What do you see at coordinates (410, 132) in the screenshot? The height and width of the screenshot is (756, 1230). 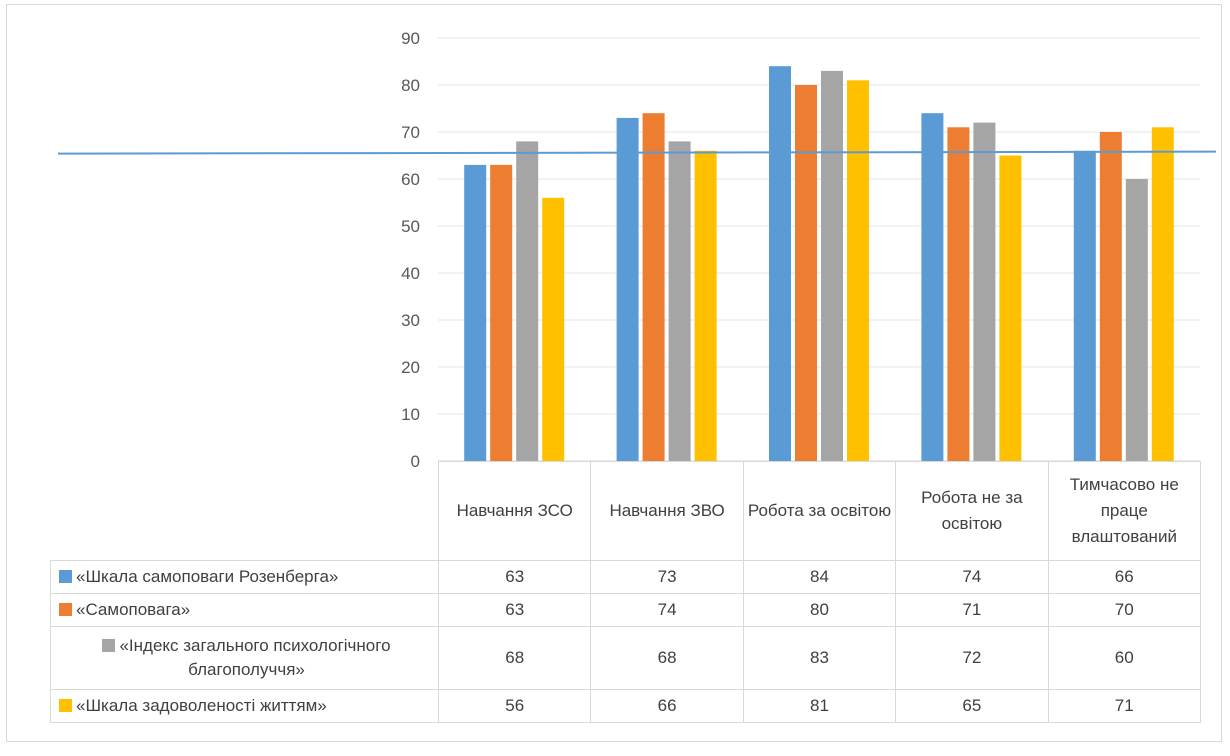 I see `y-tick-label: 70` at bounding box center [410, 132].